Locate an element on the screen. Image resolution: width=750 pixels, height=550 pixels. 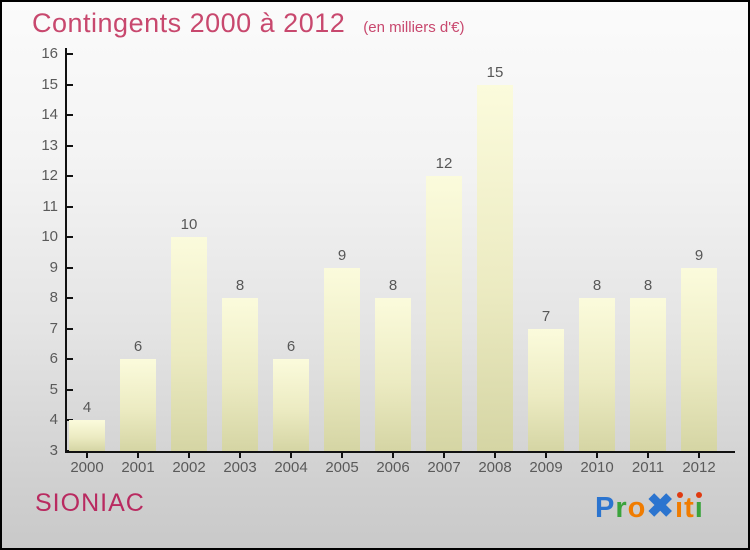
x-tick-label: 2012 is located at coordinates (699, 467).